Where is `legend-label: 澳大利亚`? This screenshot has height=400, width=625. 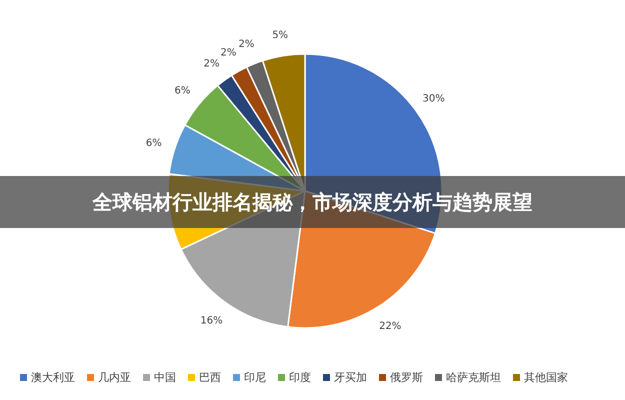
legend-label: 澳大利亚 is located at coordinates (53, 377).